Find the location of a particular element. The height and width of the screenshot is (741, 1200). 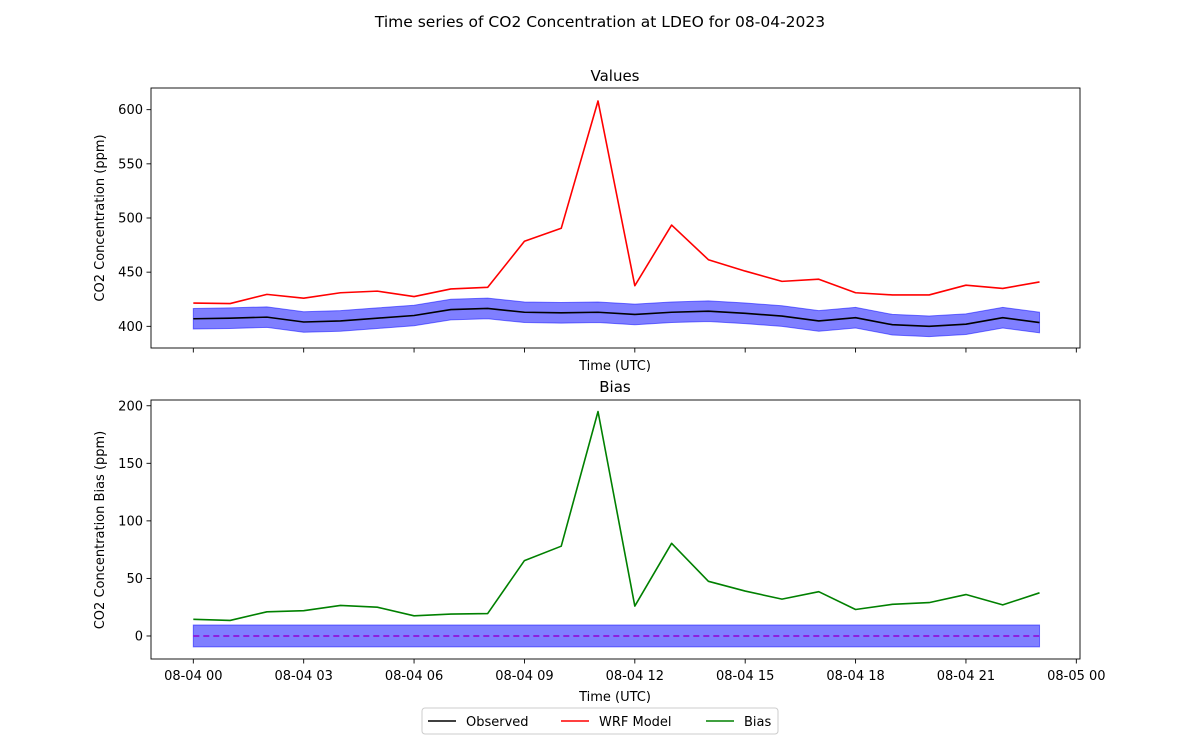

bias-xtick-label: 08-04 15 is located at coordinates (745, 676).